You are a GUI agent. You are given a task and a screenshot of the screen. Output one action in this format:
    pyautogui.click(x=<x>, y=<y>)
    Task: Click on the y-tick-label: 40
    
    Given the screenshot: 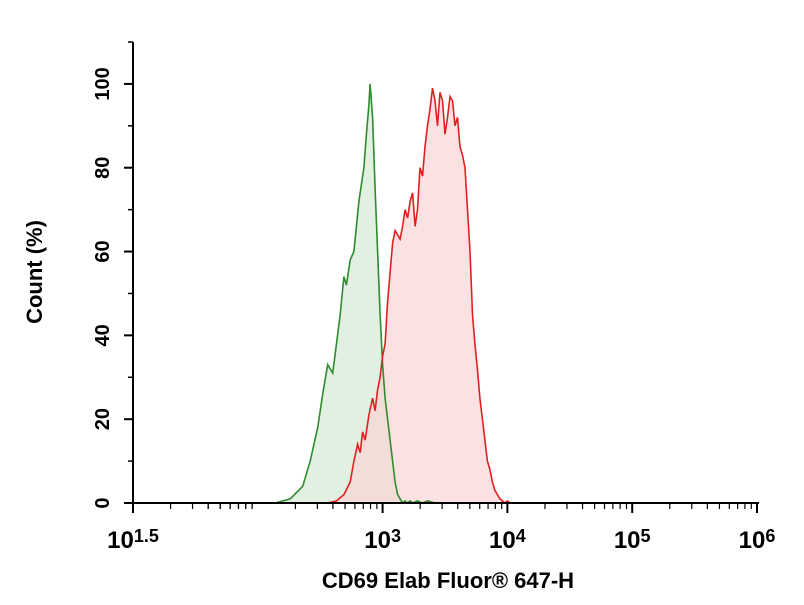 What is the action you would take?
    pyautogui.click(x=103, y=335)
    